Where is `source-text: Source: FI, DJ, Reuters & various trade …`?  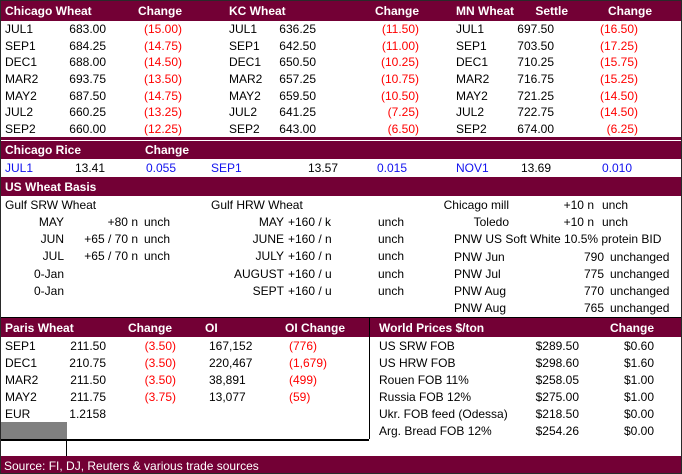
source-text: Source: FI, DJ, Reuters & various trade … is located at coordinates (131, 465).